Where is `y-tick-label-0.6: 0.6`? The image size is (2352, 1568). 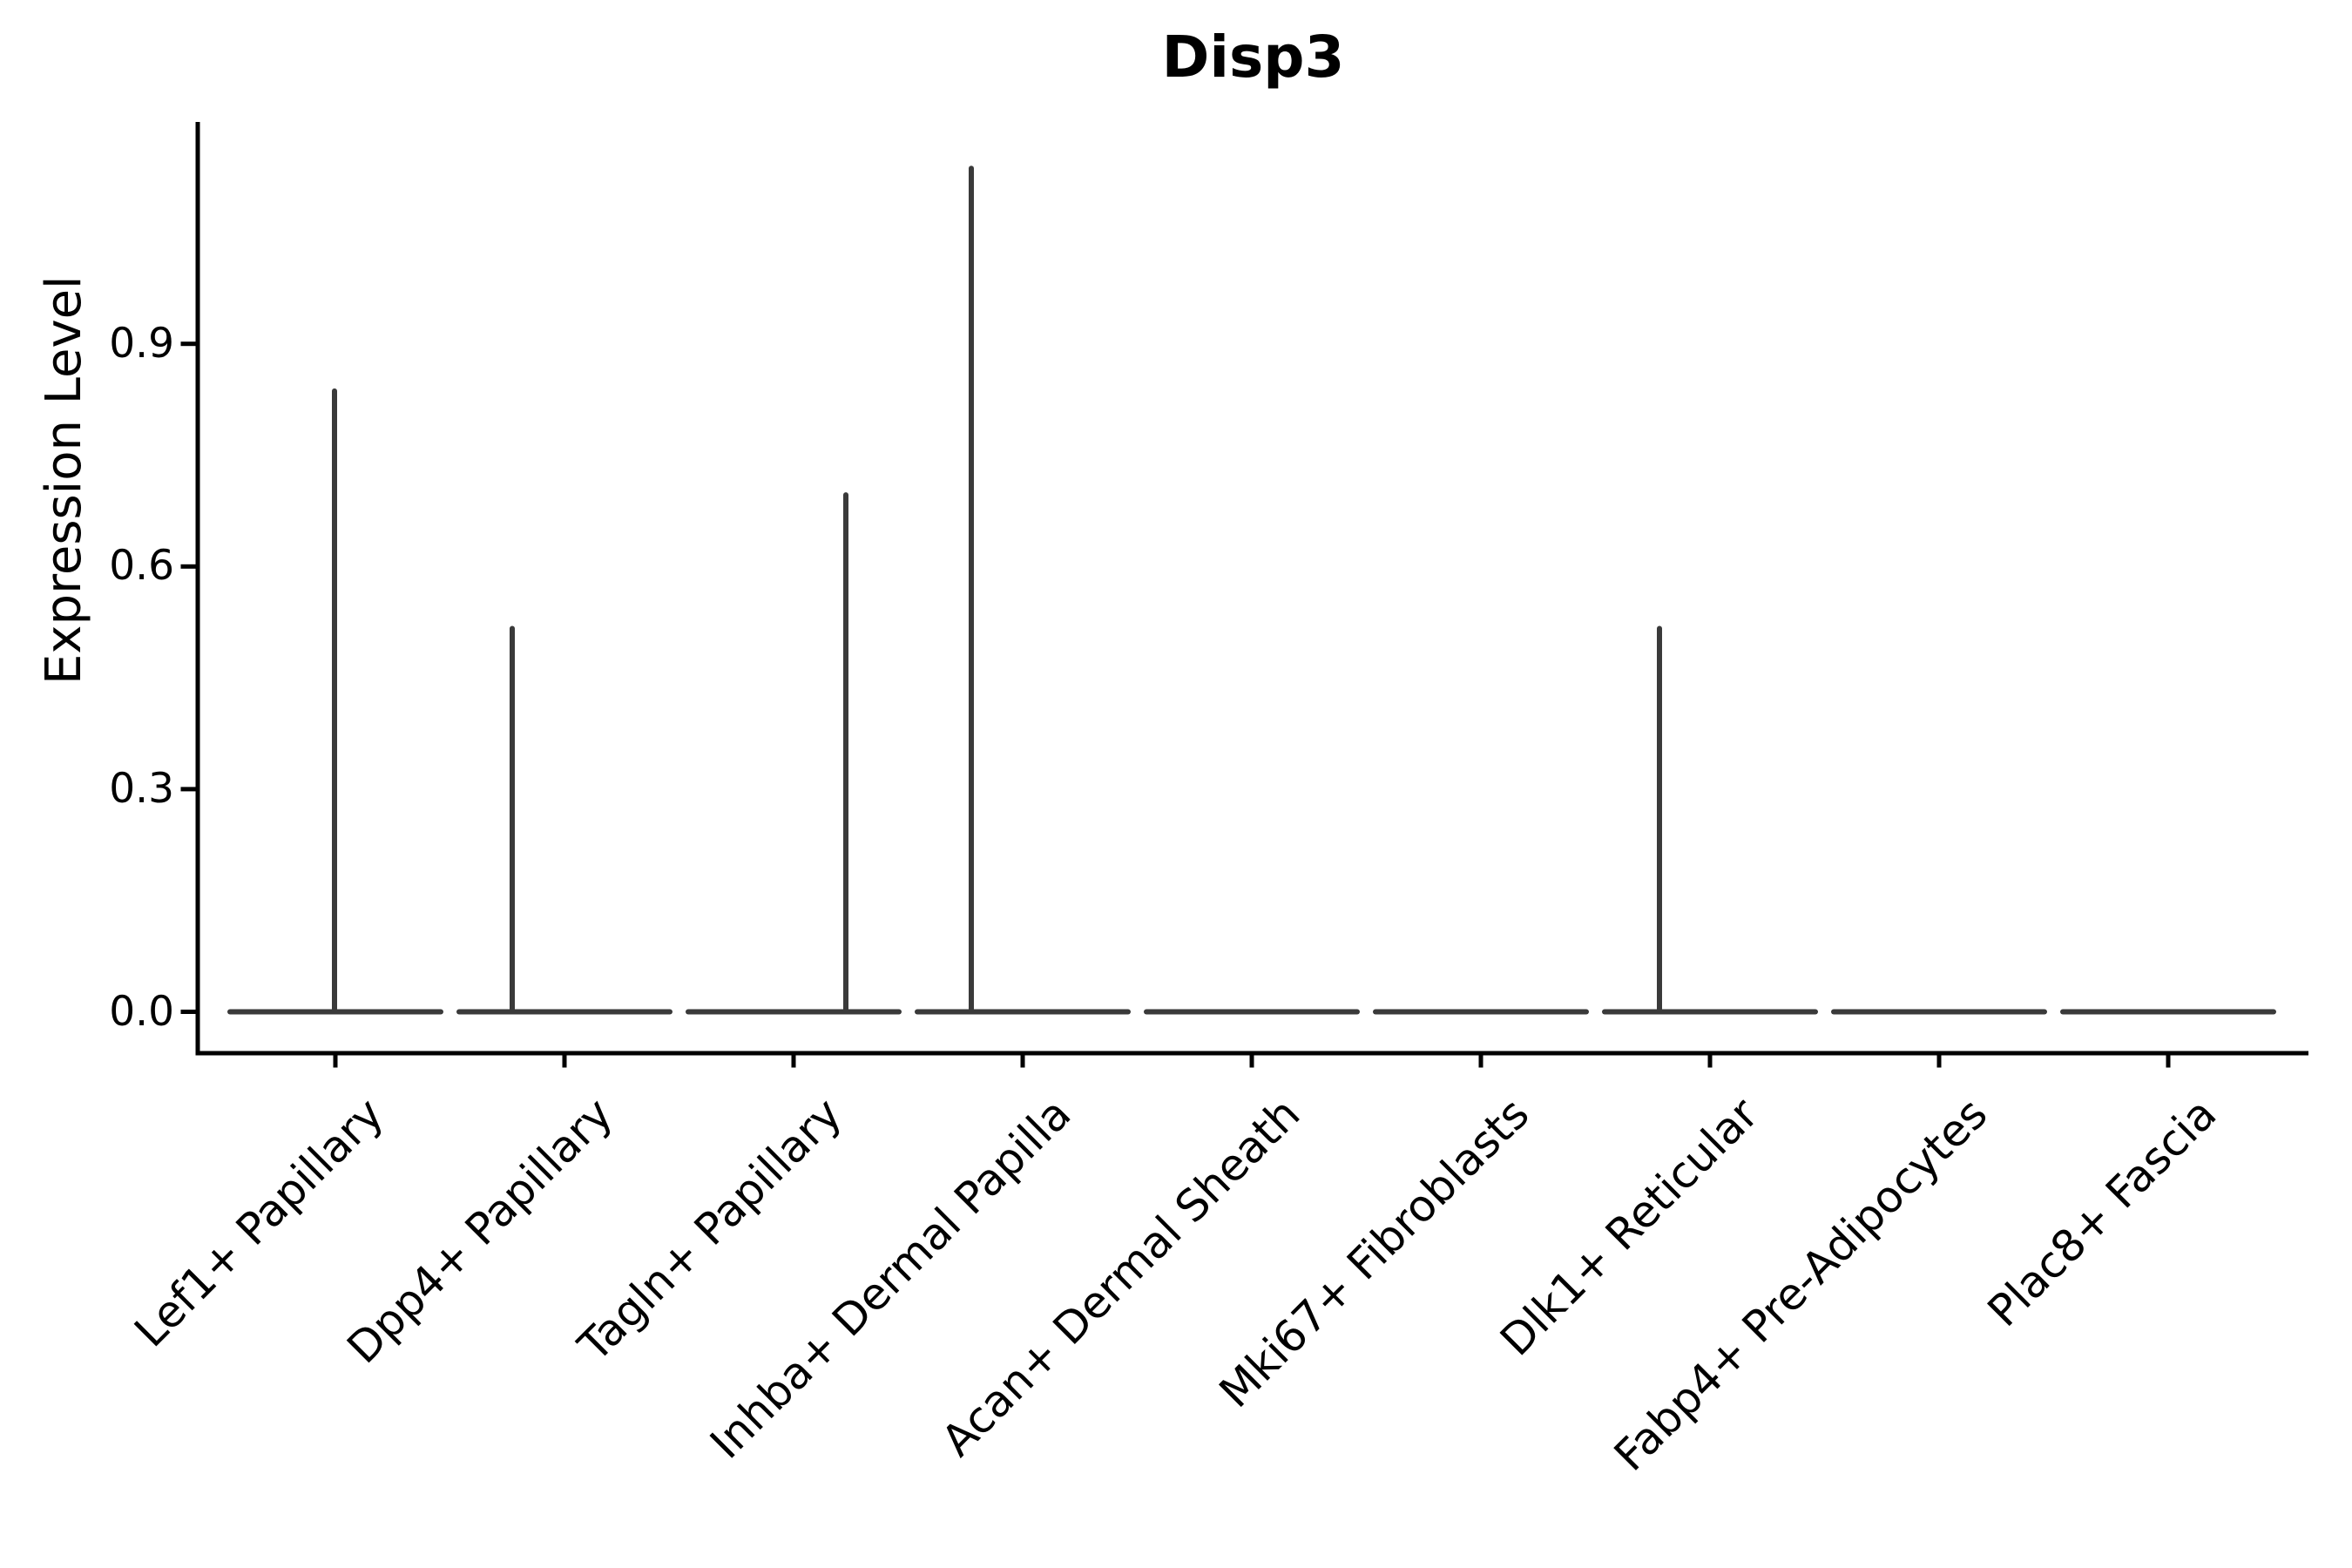
y-tick-label-0.6: 0.6 is located at coordinates (141, 566).